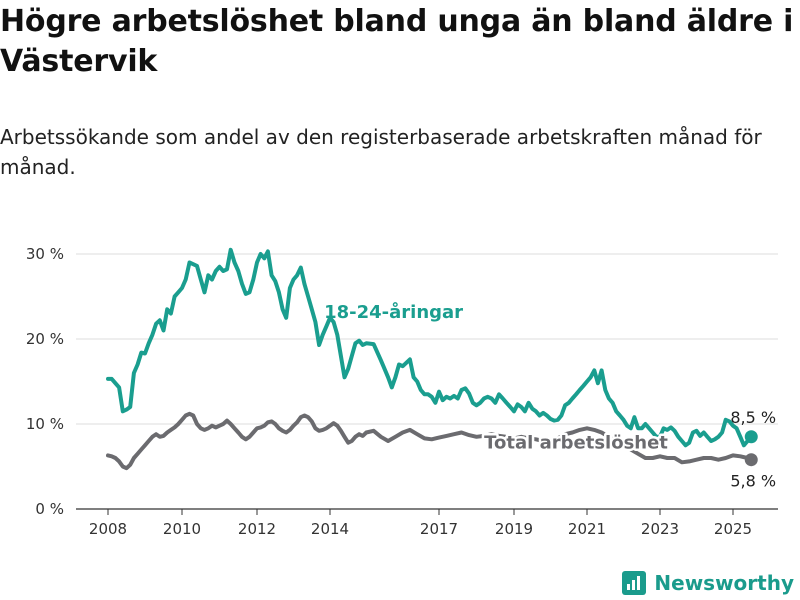 The width and height of the screenshot is (800, 600). I want to click on series-label-youth: 18-24-åringar, so click(393, 312).